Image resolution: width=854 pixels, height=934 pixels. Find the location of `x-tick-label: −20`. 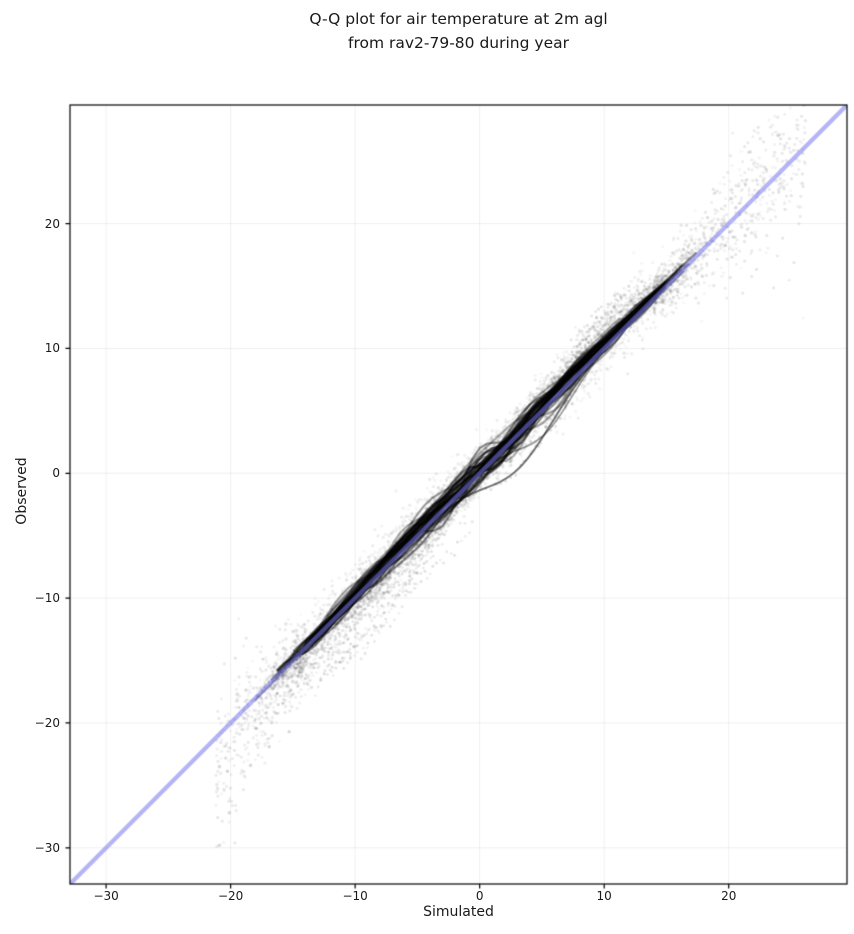

x-tick-label: −20 is located at coordinates (230, 896).